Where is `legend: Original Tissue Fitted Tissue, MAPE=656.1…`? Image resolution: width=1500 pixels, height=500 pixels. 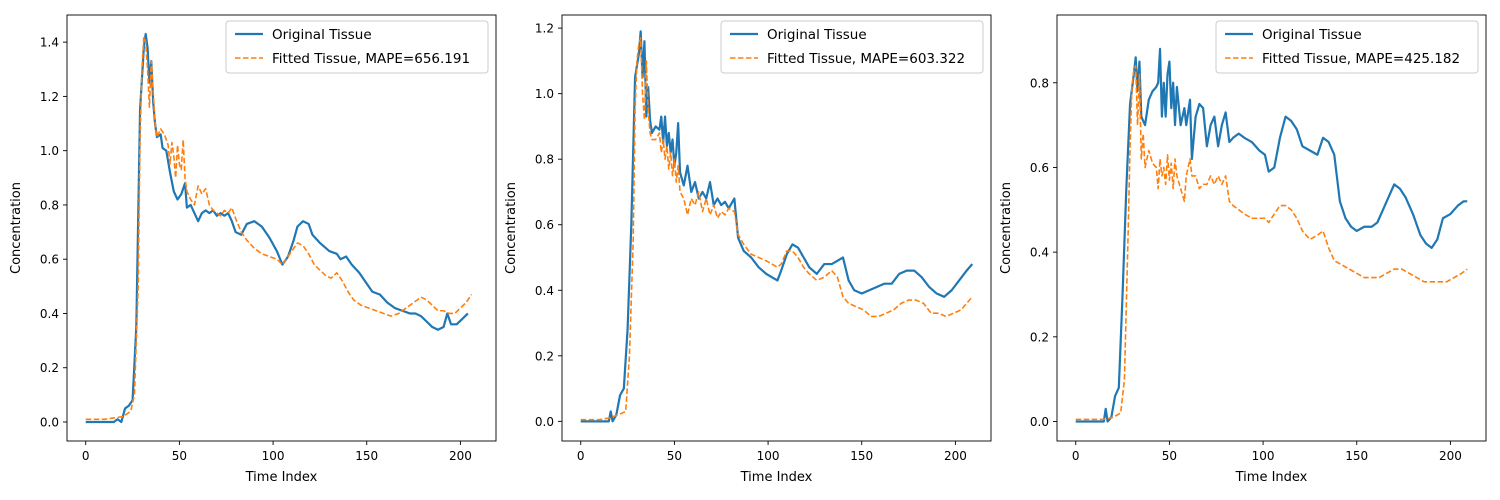
legend: Original Tissue Fitted Tissue, MAPE=656.1… is located at coordinates (357, 47).